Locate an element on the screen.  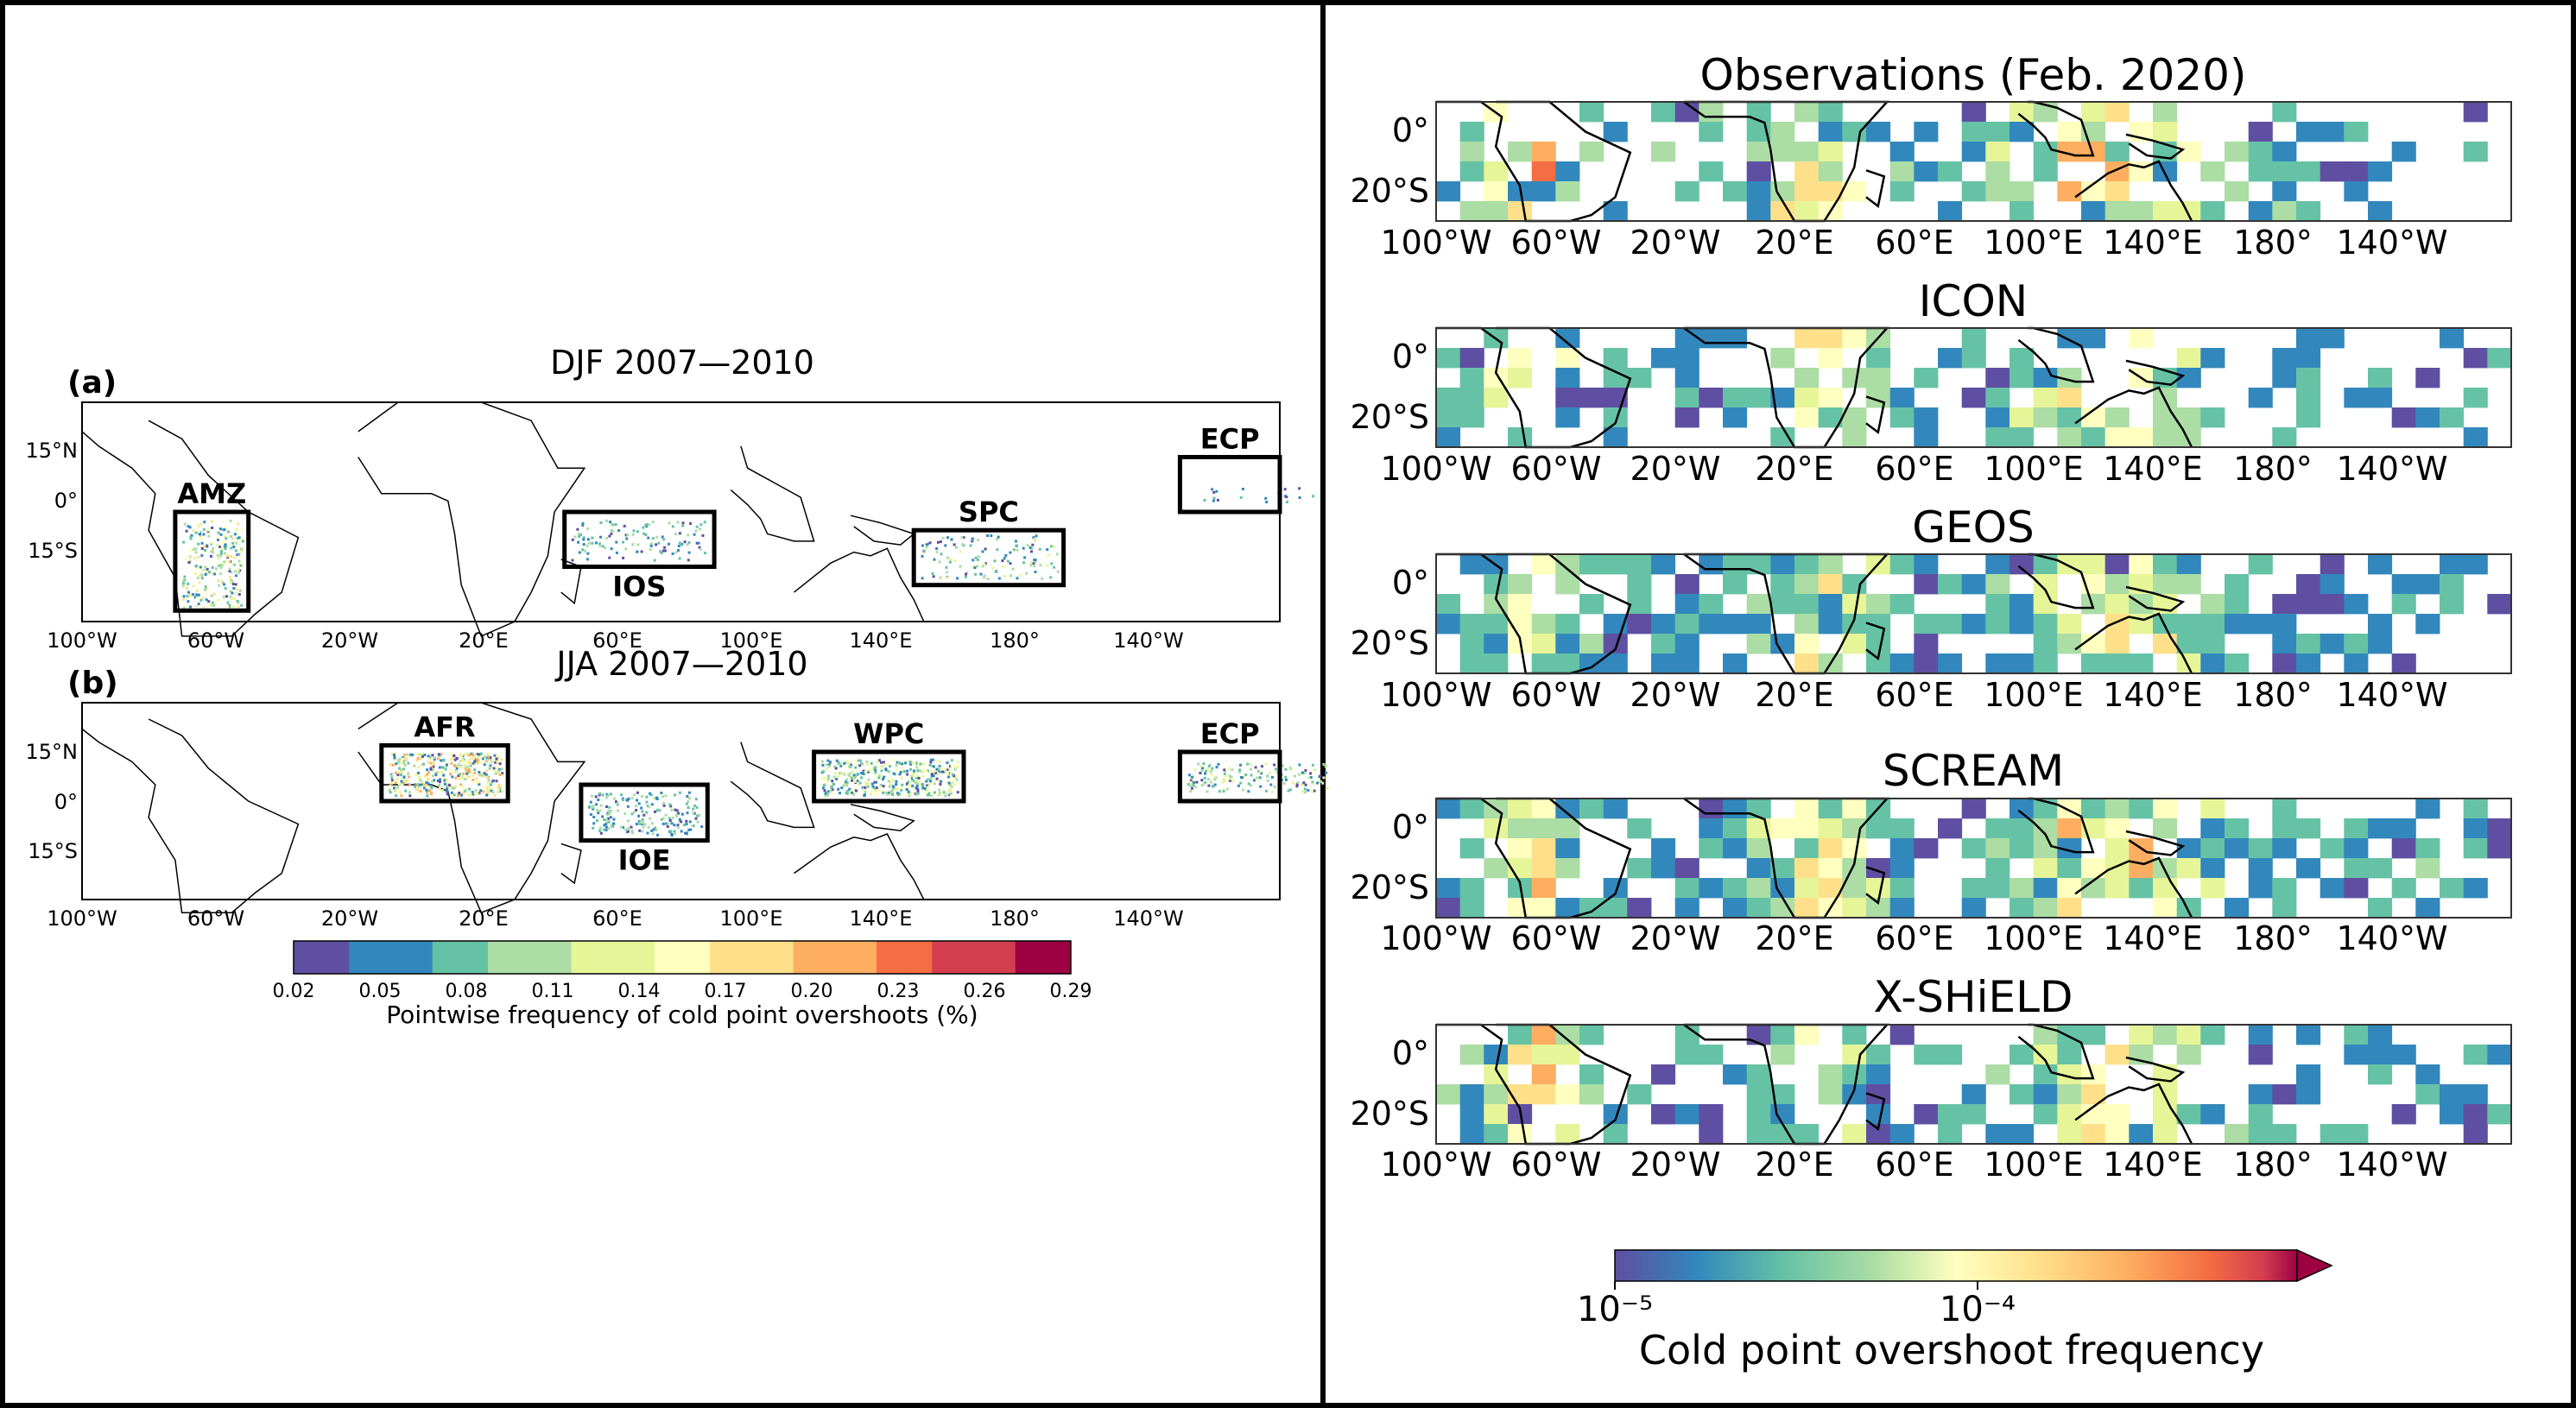
xtick-a-3: 20°E is located at coordinates (484, 640).